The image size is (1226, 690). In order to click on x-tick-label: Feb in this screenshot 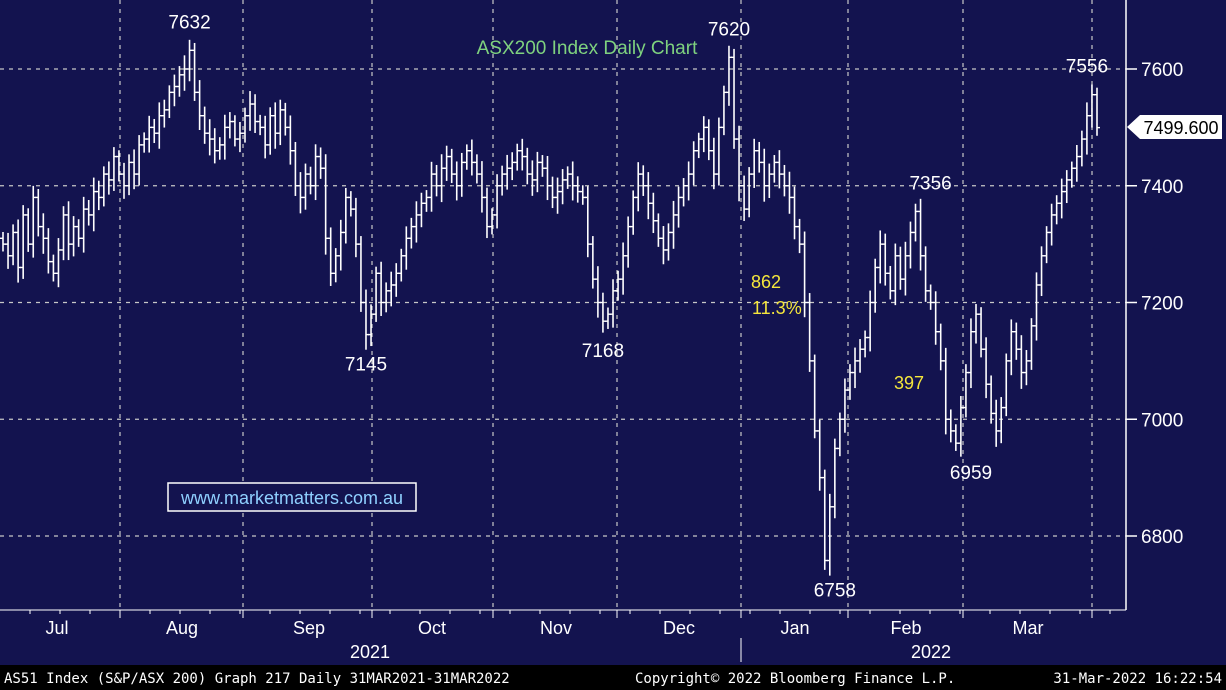, I will do `click(905, 628)`.